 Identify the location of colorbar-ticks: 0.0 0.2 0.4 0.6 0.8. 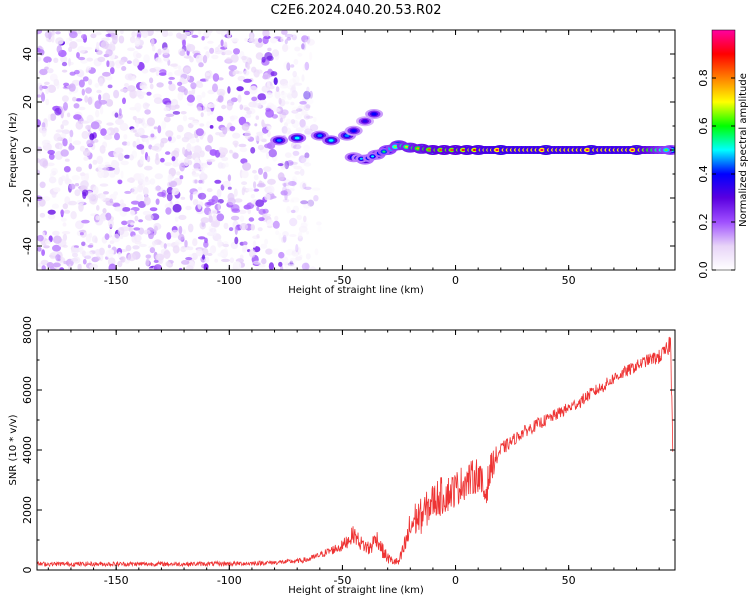
(716, 174).